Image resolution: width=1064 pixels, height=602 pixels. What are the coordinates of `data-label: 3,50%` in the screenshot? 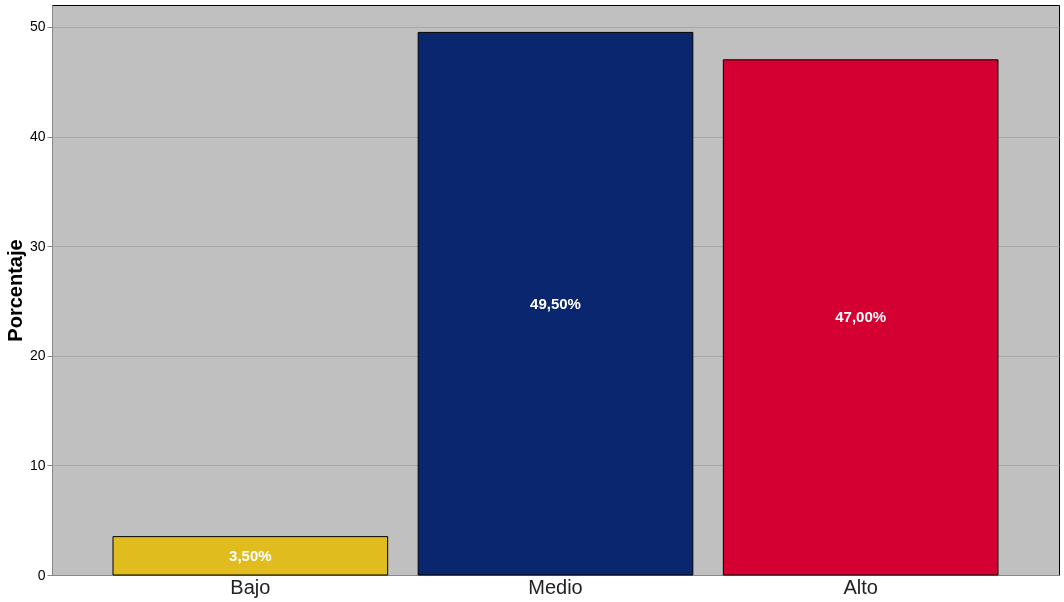 It's located at (250, 555).